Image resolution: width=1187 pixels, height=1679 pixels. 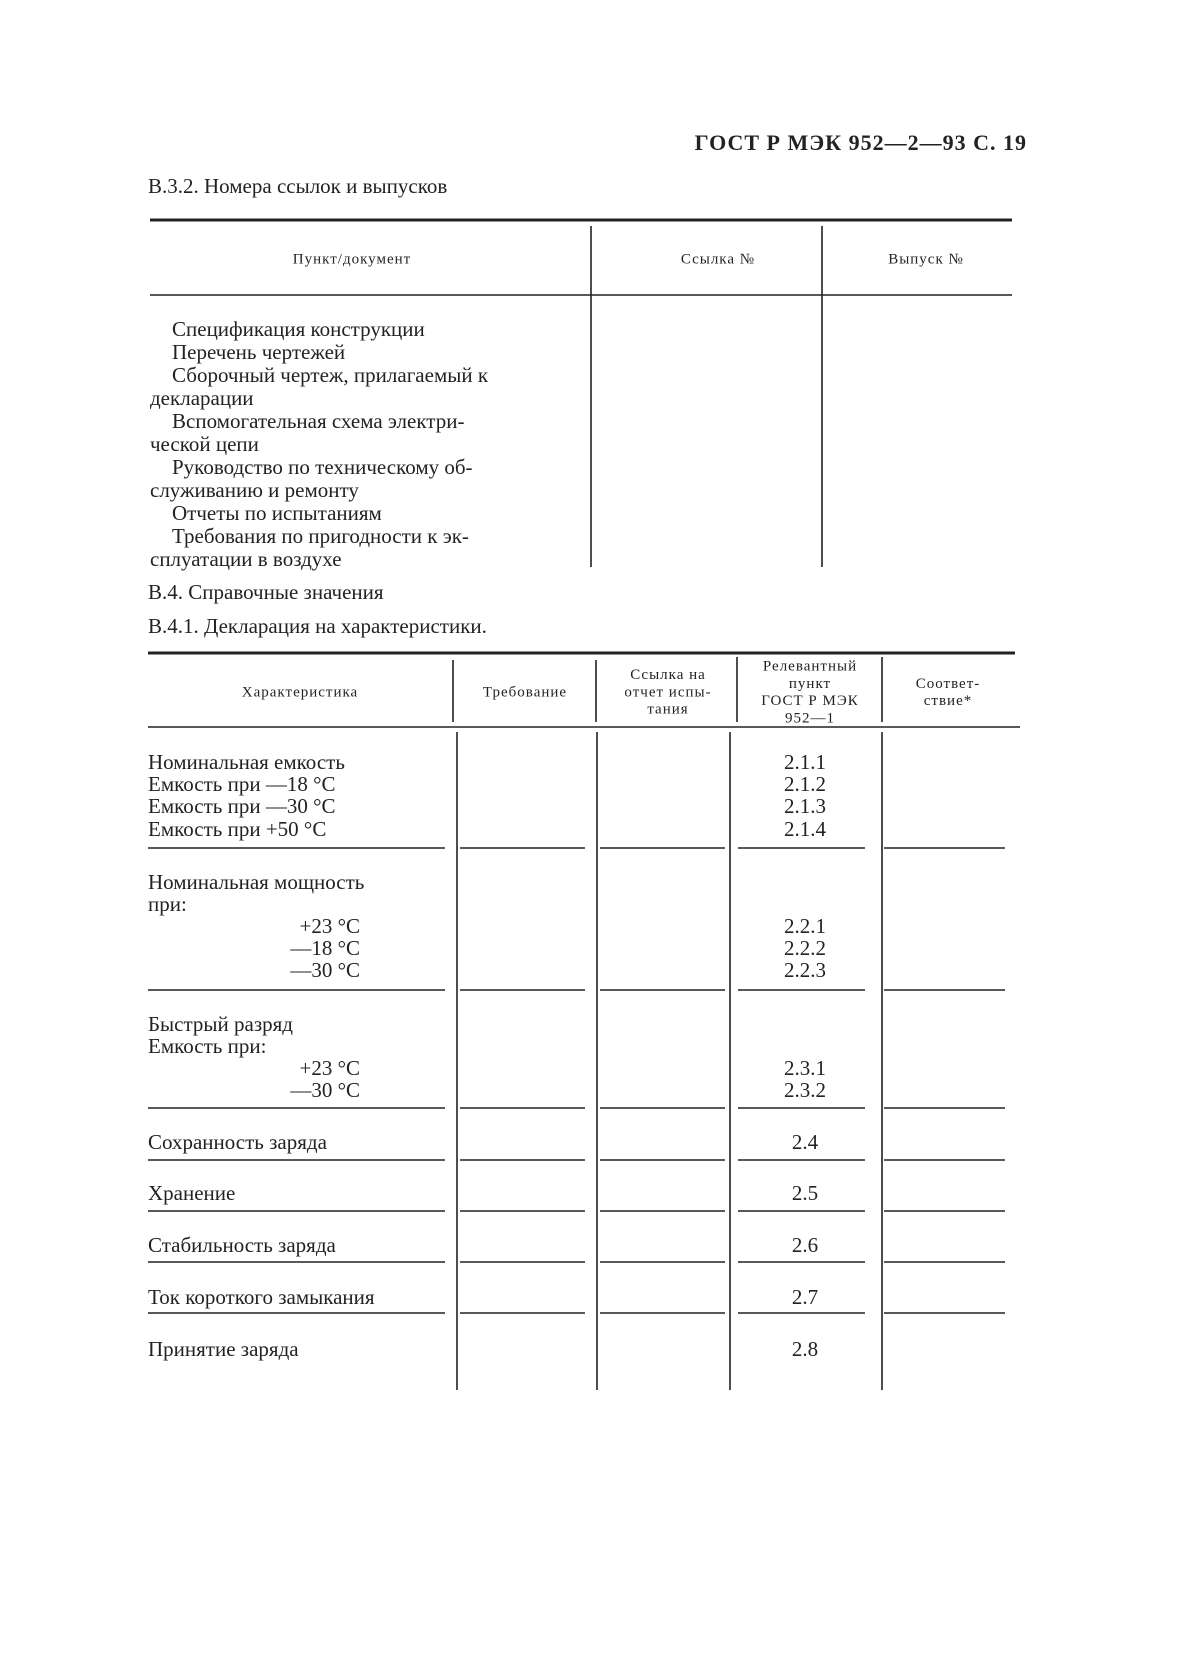 What do you see at coordinates (861, 142) in the screenshot?
I see `page-header: ГОСТ Р МЭК 952—2—93 С. 19` at bounding box center [861, 142].